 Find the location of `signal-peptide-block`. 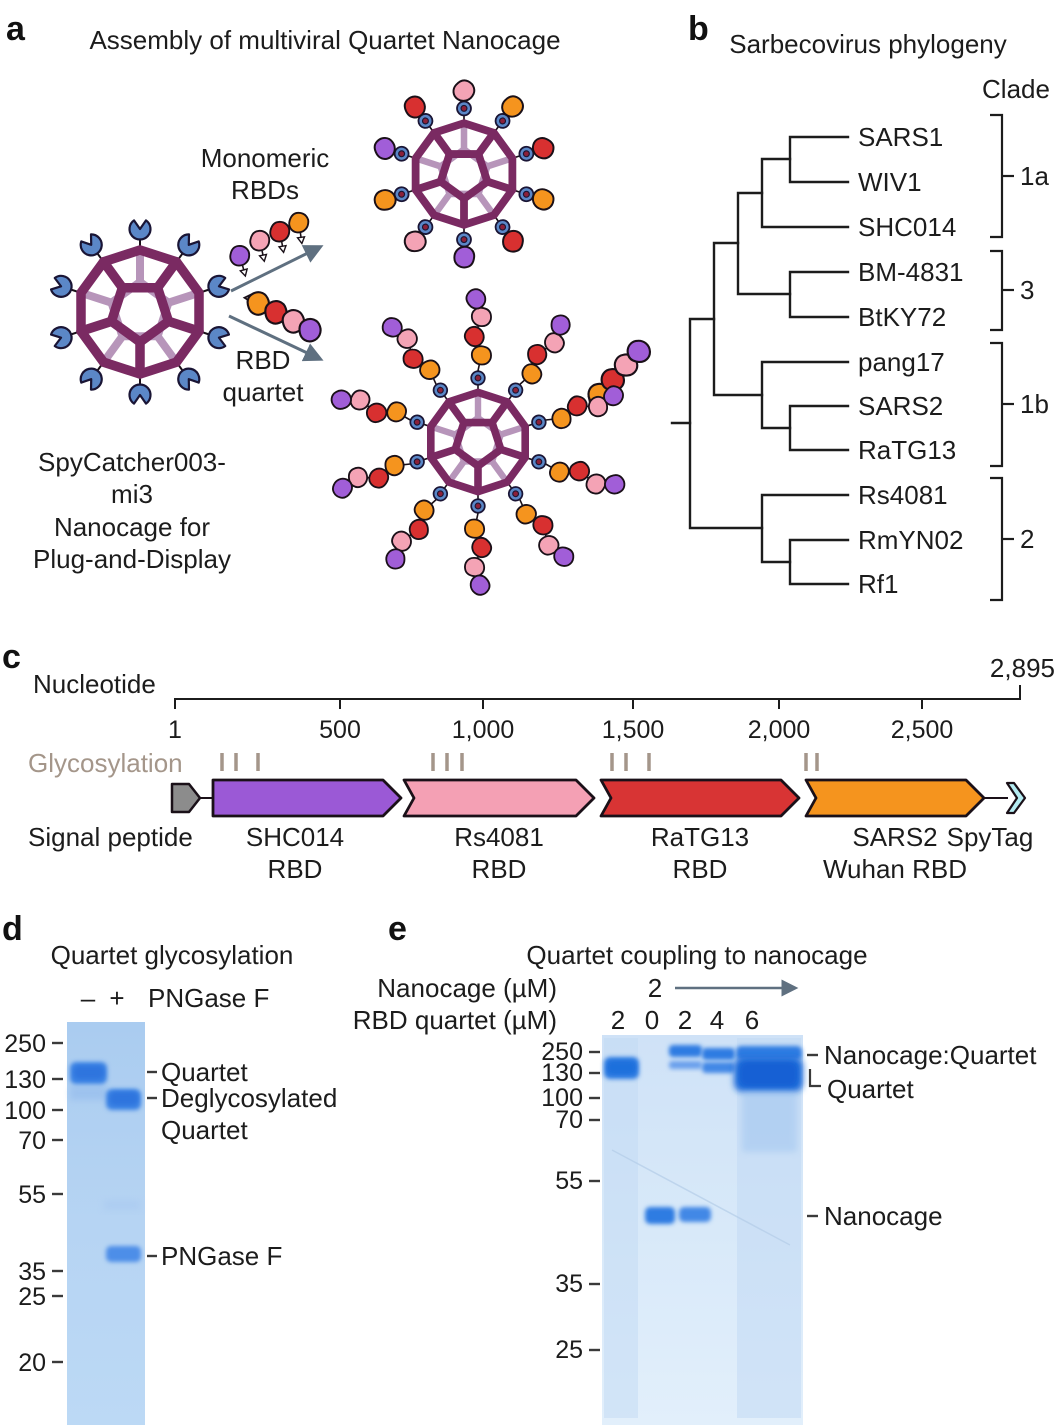

signal-peptide-block is located at coordinates (186, 798).